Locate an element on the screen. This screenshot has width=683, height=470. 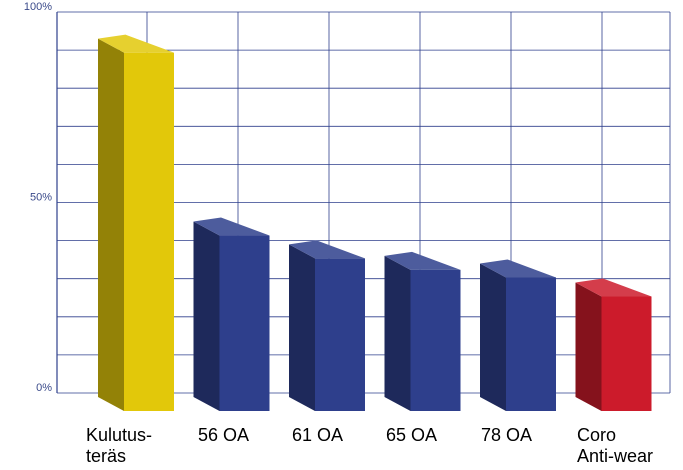
x-tick-label: Coro Anti-wear is located at coordinates (615, 445).